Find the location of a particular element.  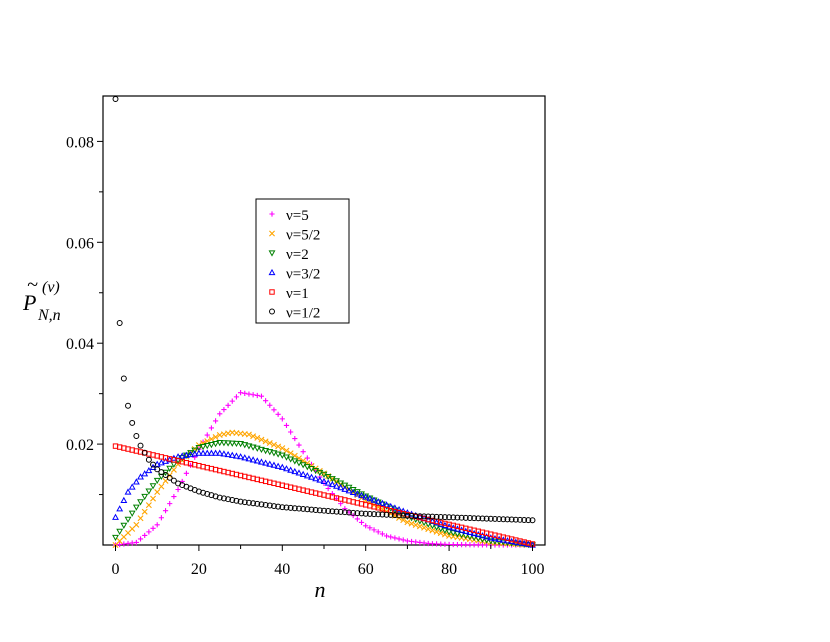

y-axis-label-superscript: (ν) is located at coordinates (51, 287).